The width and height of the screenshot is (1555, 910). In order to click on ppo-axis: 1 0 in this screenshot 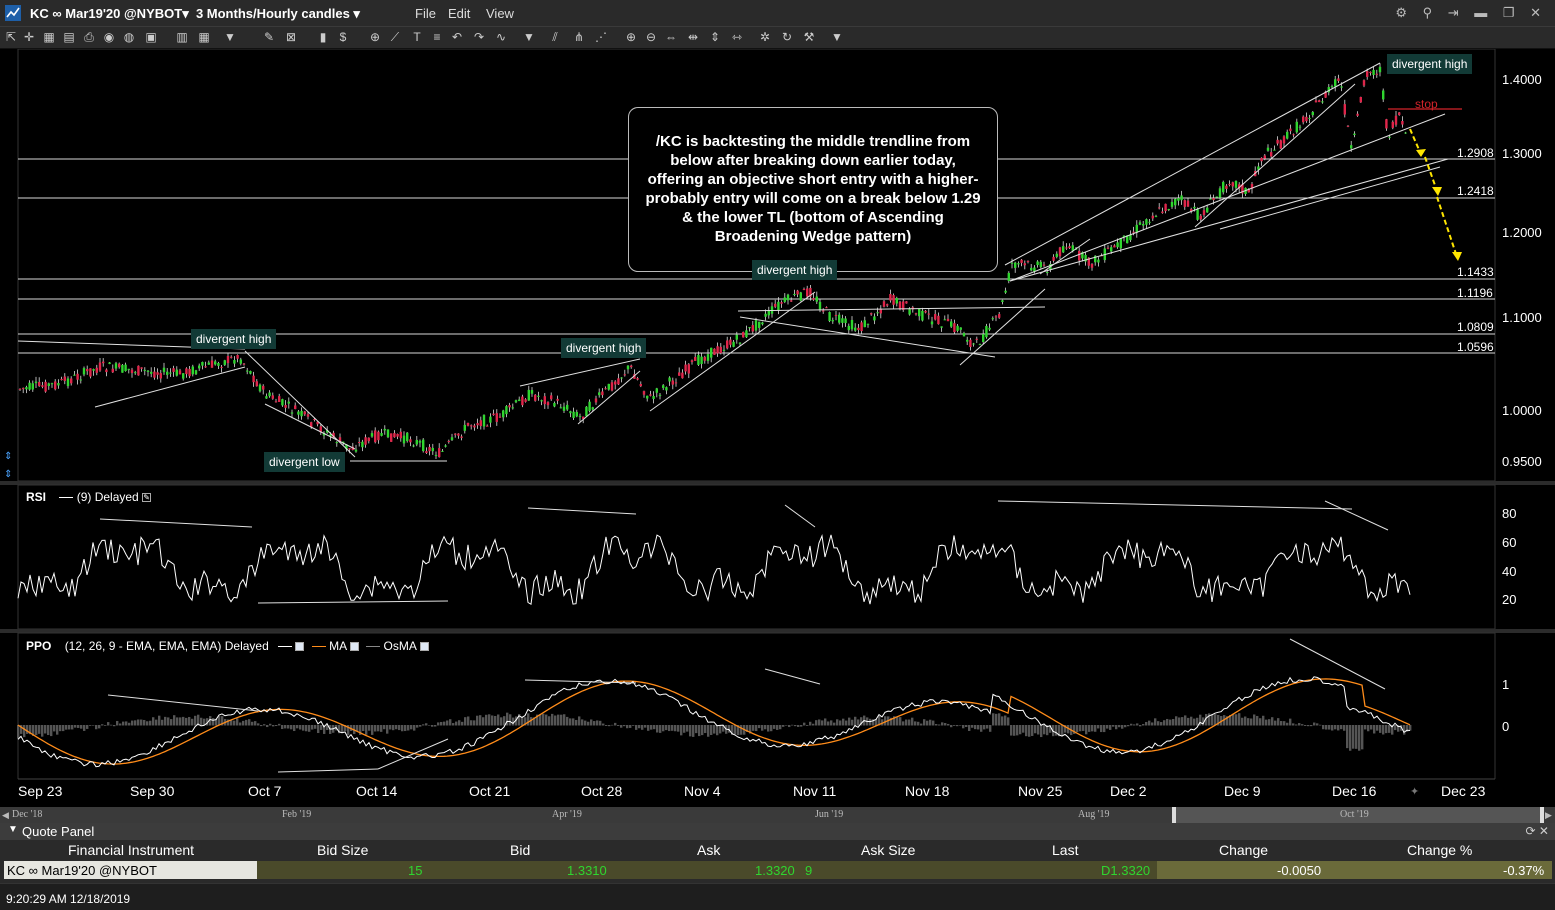, I will do `click(1505, 705)`.